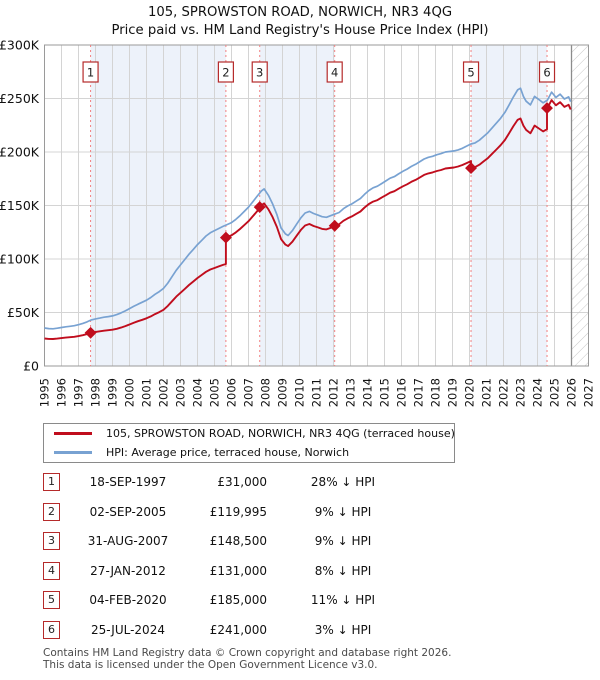 Image resolution: width=600 pixels, height=680 pixels. I want to click on x-tick-label: 2014, so click(368, 392).